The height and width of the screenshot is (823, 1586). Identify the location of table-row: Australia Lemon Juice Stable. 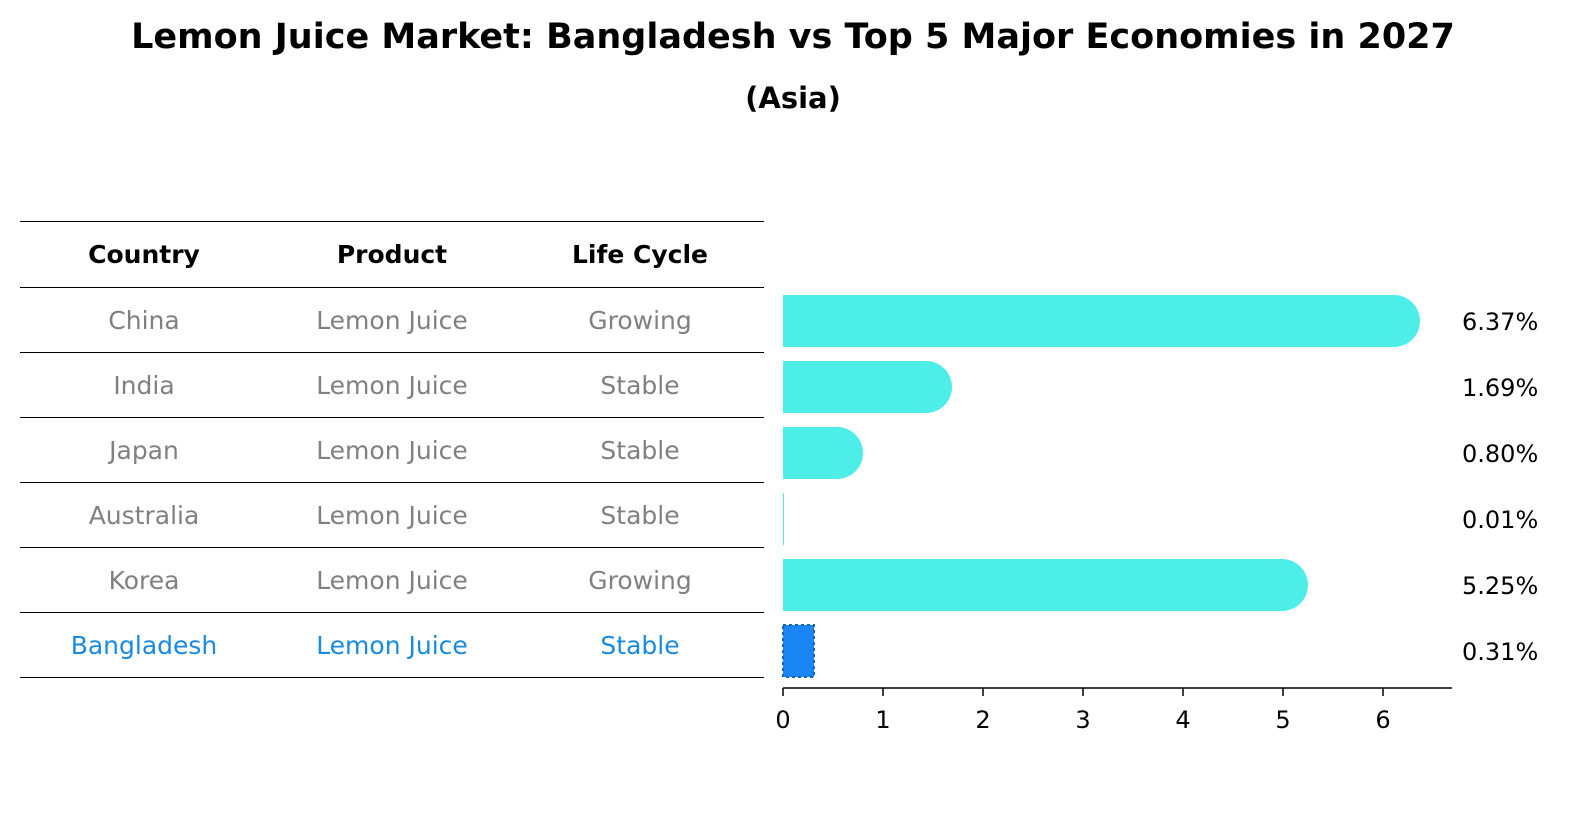
(392, 515).